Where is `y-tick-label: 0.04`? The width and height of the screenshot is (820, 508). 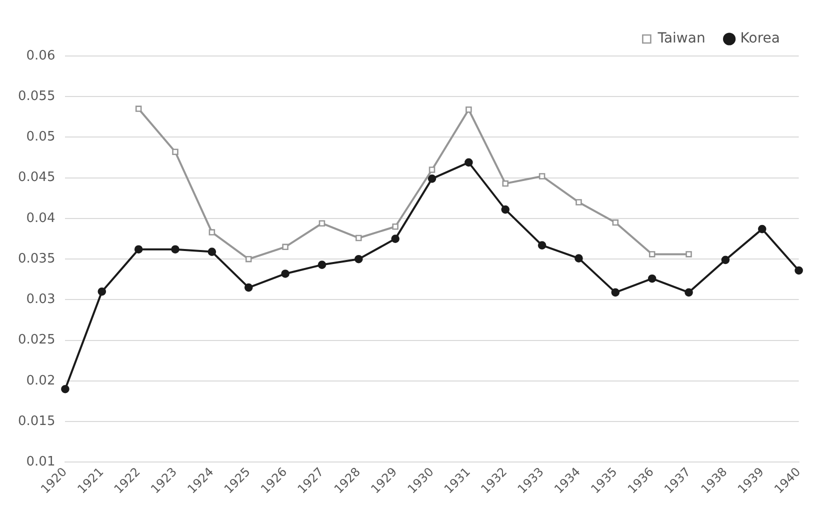
y-tick-label: 0.04 is located at coordinates (41, 218).